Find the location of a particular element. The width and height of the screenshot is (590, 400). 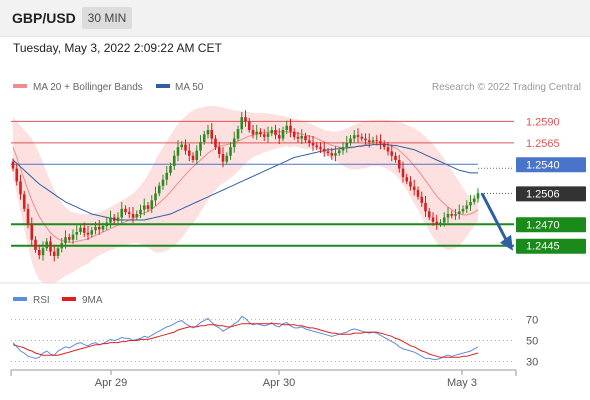

price-tag-label: 1.2565 is located at coordinates (543, 144).